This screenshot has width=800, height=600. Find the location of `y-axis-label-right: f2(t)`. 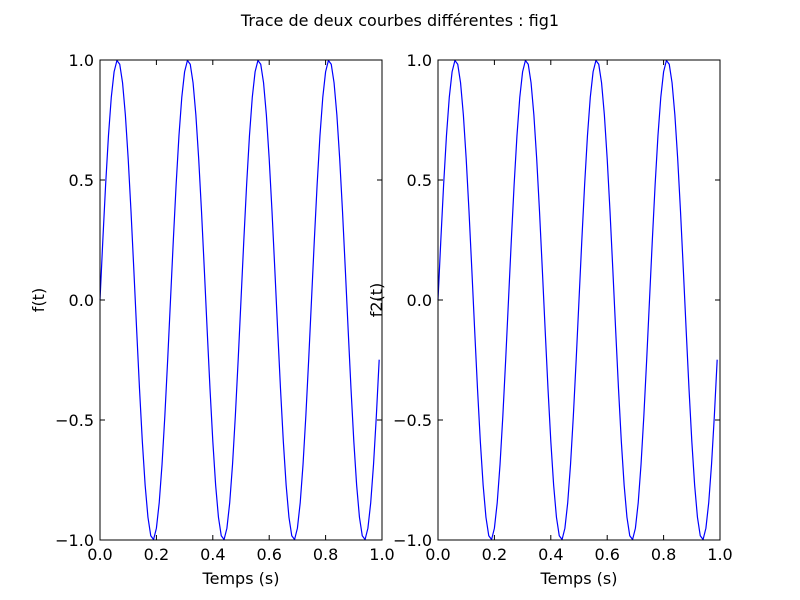

y-axis-label-right: f2(t) is located at coordinates (376, 300).